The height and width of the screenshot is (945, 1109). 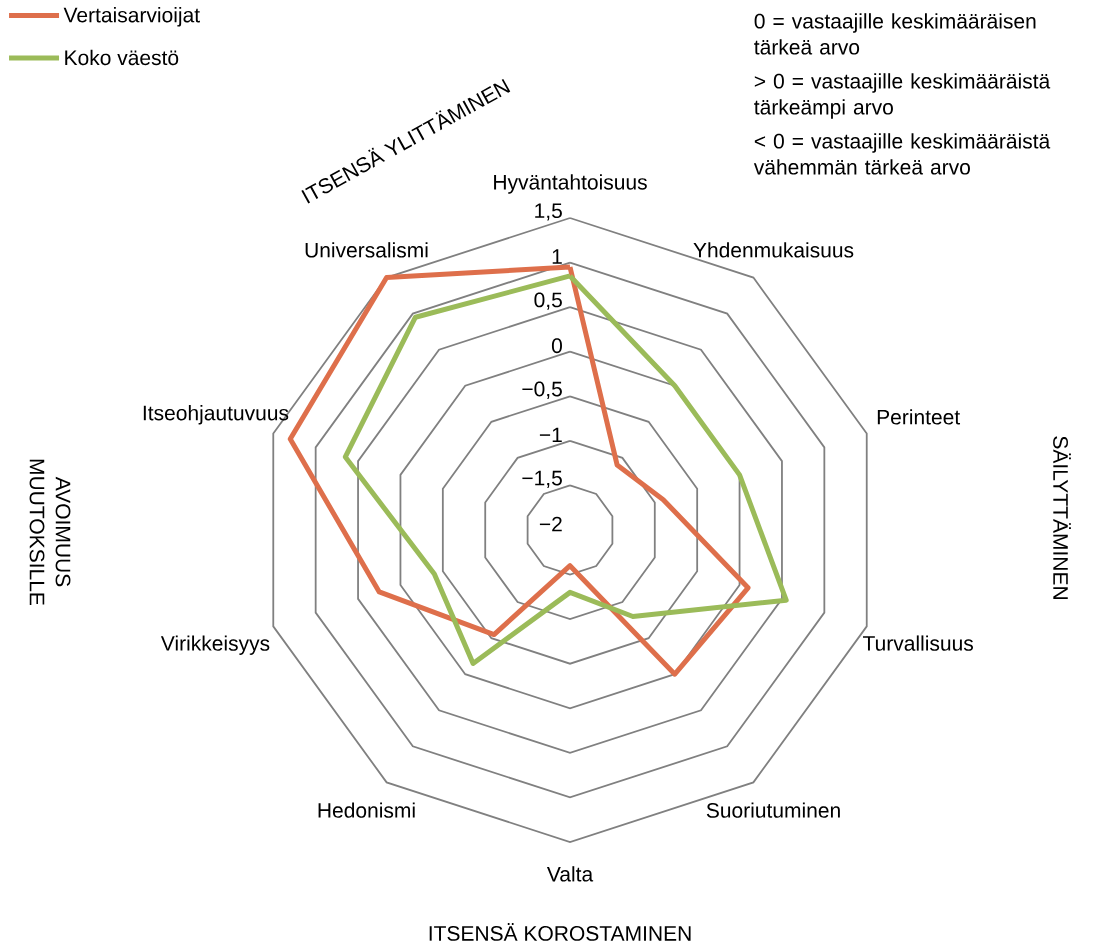 I want to click on legend-label: Vertaisarvioijat, so click(x=131, y=17).